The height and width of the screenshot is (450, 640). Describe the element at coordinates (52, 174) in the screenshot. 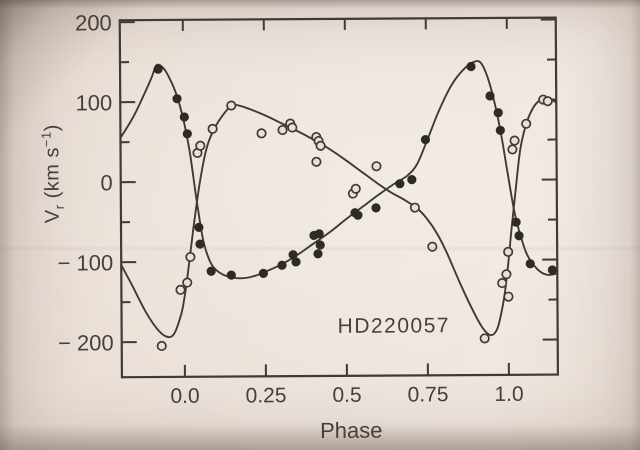

I see `y-axis-label: Vr (km s−1)` at that location.